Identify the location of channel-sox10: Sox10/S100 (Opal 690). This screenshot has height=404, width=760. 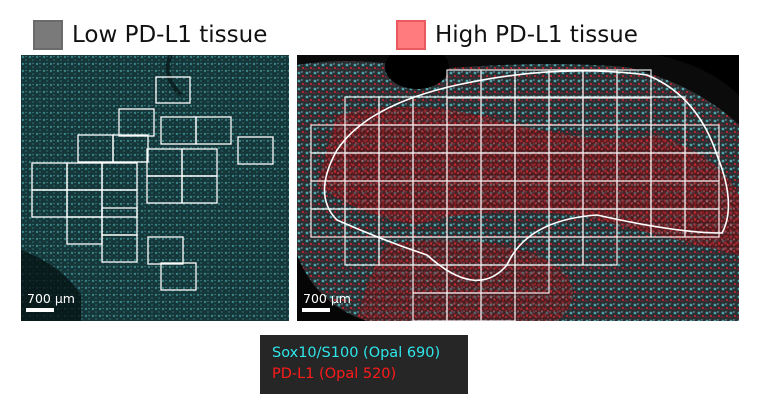
(356, 353).